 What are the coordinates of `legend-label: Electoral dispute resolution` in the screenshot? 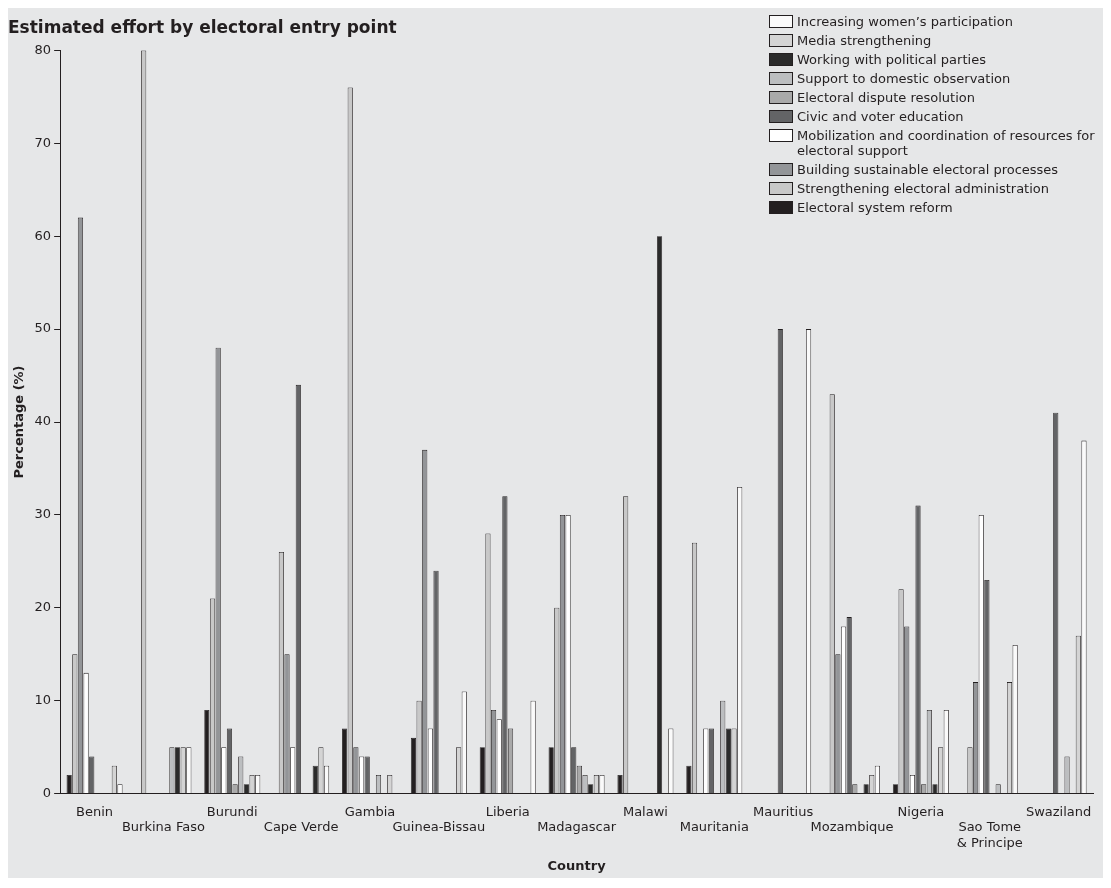 It's located at (886, 97).